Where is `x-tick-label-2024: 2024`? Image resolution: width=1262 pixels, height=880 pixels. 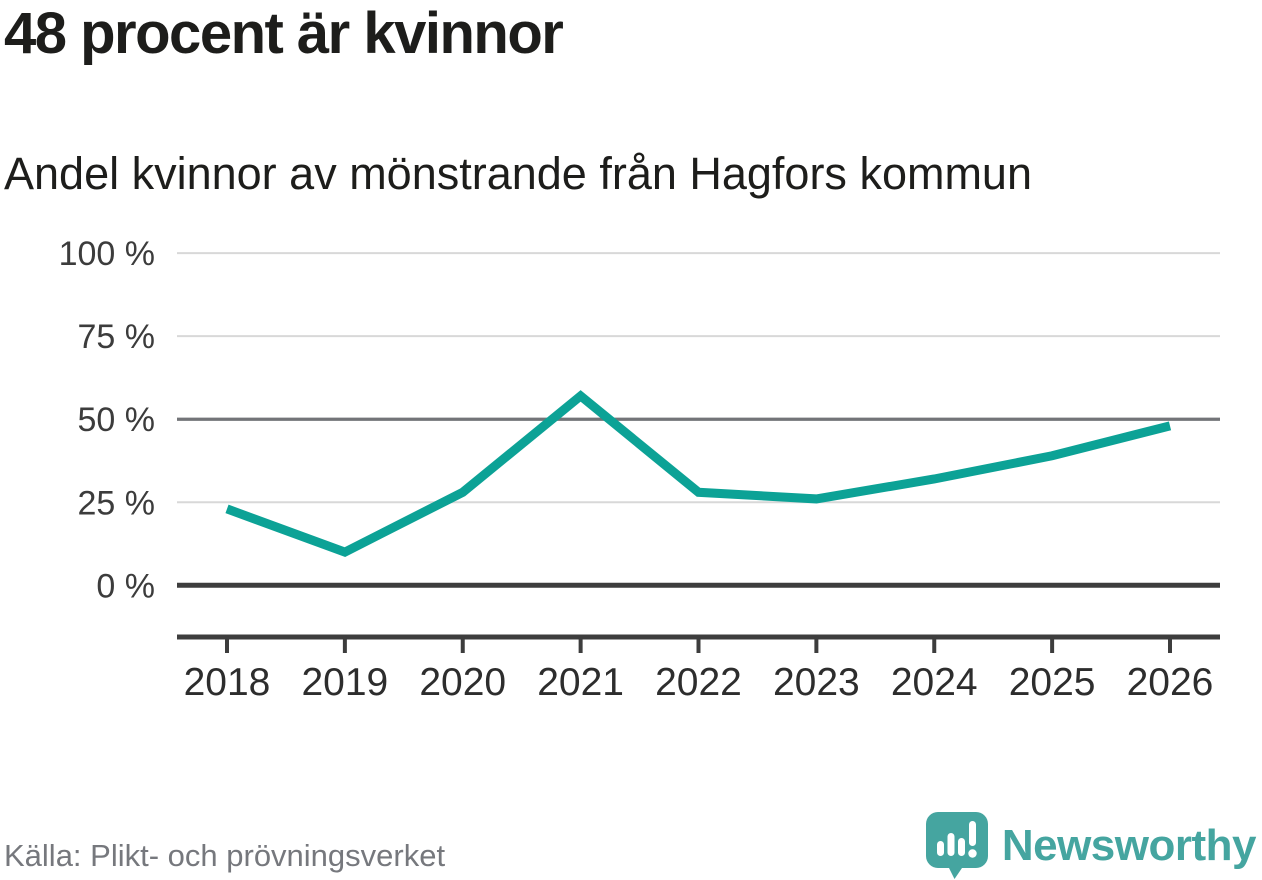
x-tick-label-2024: 2024 is located at coordinates (934, 682).